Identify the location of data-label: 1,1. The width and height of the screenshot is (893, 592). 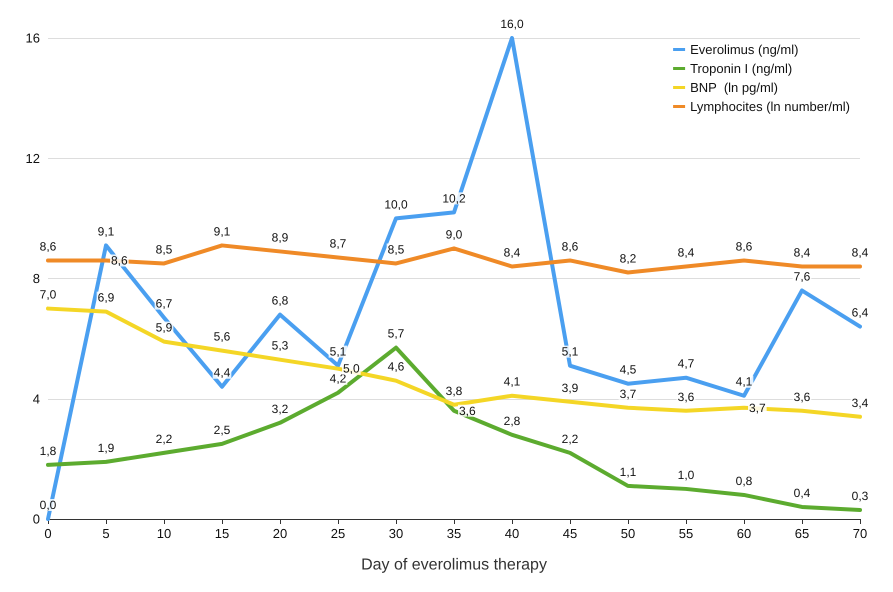
(628, 471).